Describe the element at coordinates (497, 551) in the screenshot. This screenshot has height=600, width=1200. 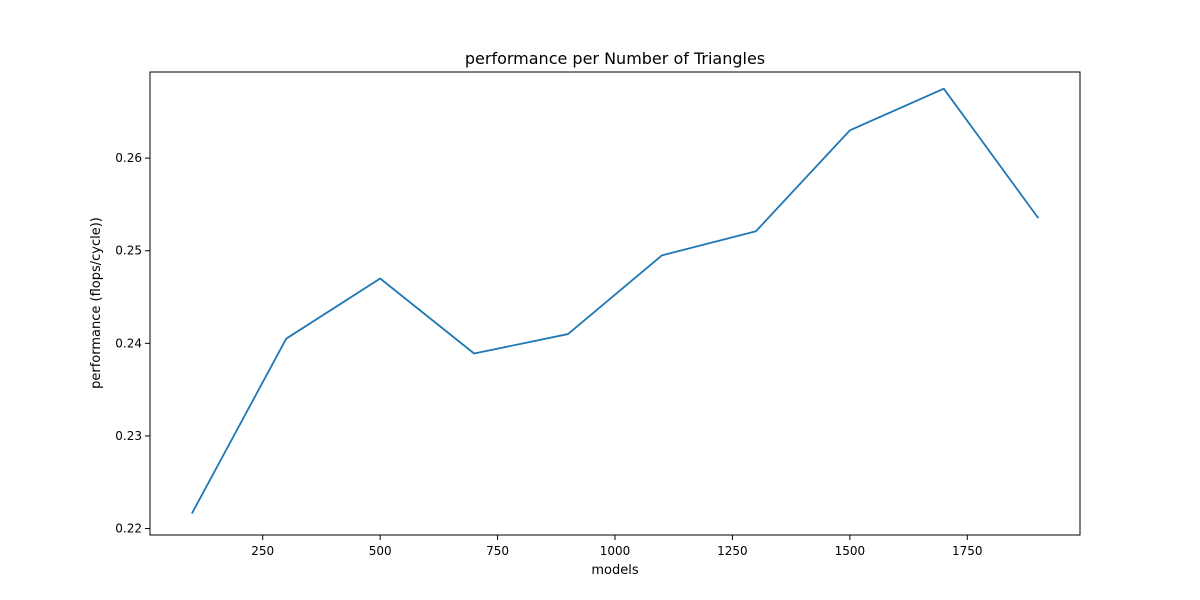
I see `x-tick-label: 750` at that location.